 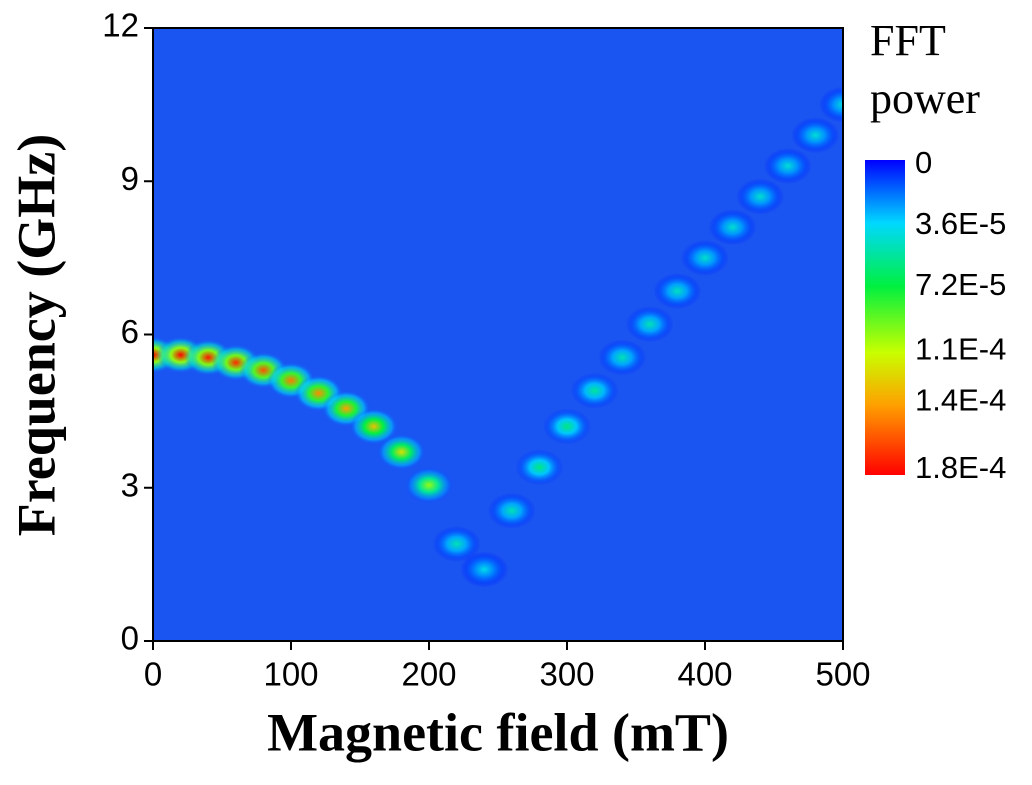 I want to click on colorbar-tick-label: 3.6E-5, so click(x=960, y=223).